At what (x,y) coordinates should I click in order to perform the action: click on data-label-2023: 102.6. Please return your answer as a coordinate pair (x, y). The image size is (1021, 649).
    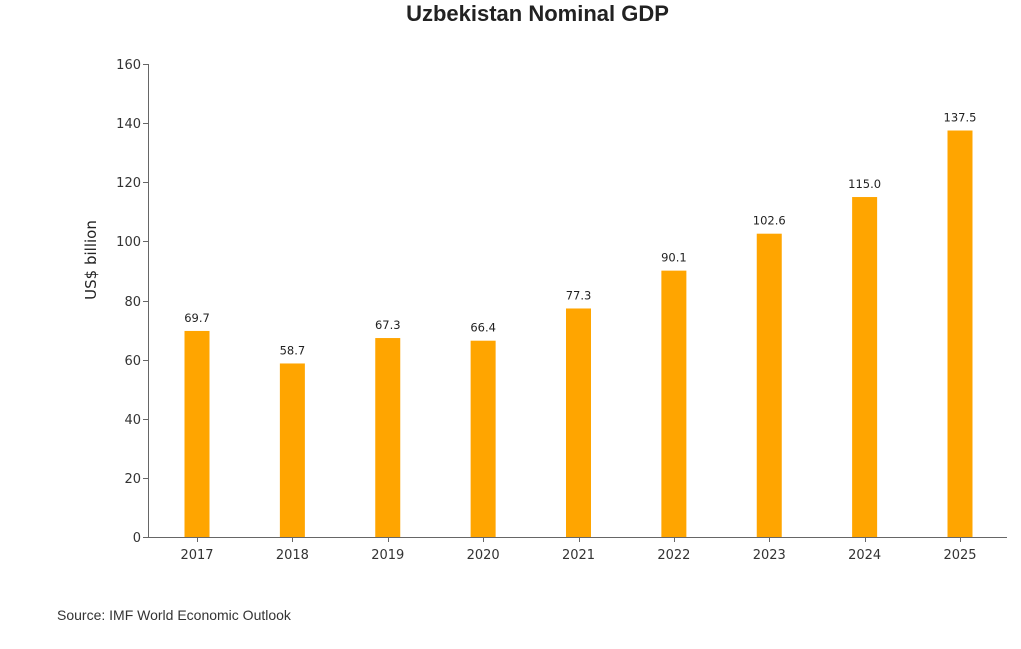
    Looking at the image, I should click on (769, 221).